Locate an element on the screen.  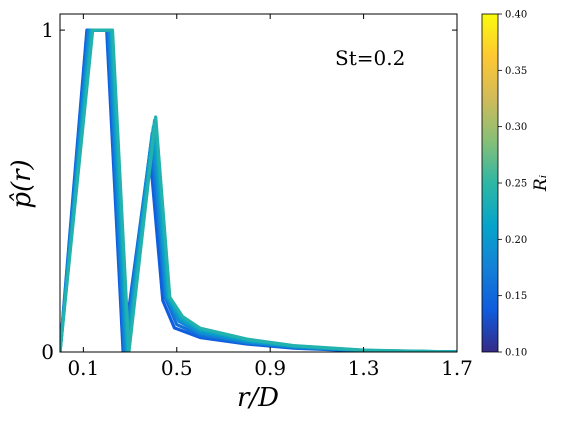
colorbar-ticks: 0.10 0.15 0.20 0.25 0.30 0.35 0.40 is located at coordinates (512, 184).